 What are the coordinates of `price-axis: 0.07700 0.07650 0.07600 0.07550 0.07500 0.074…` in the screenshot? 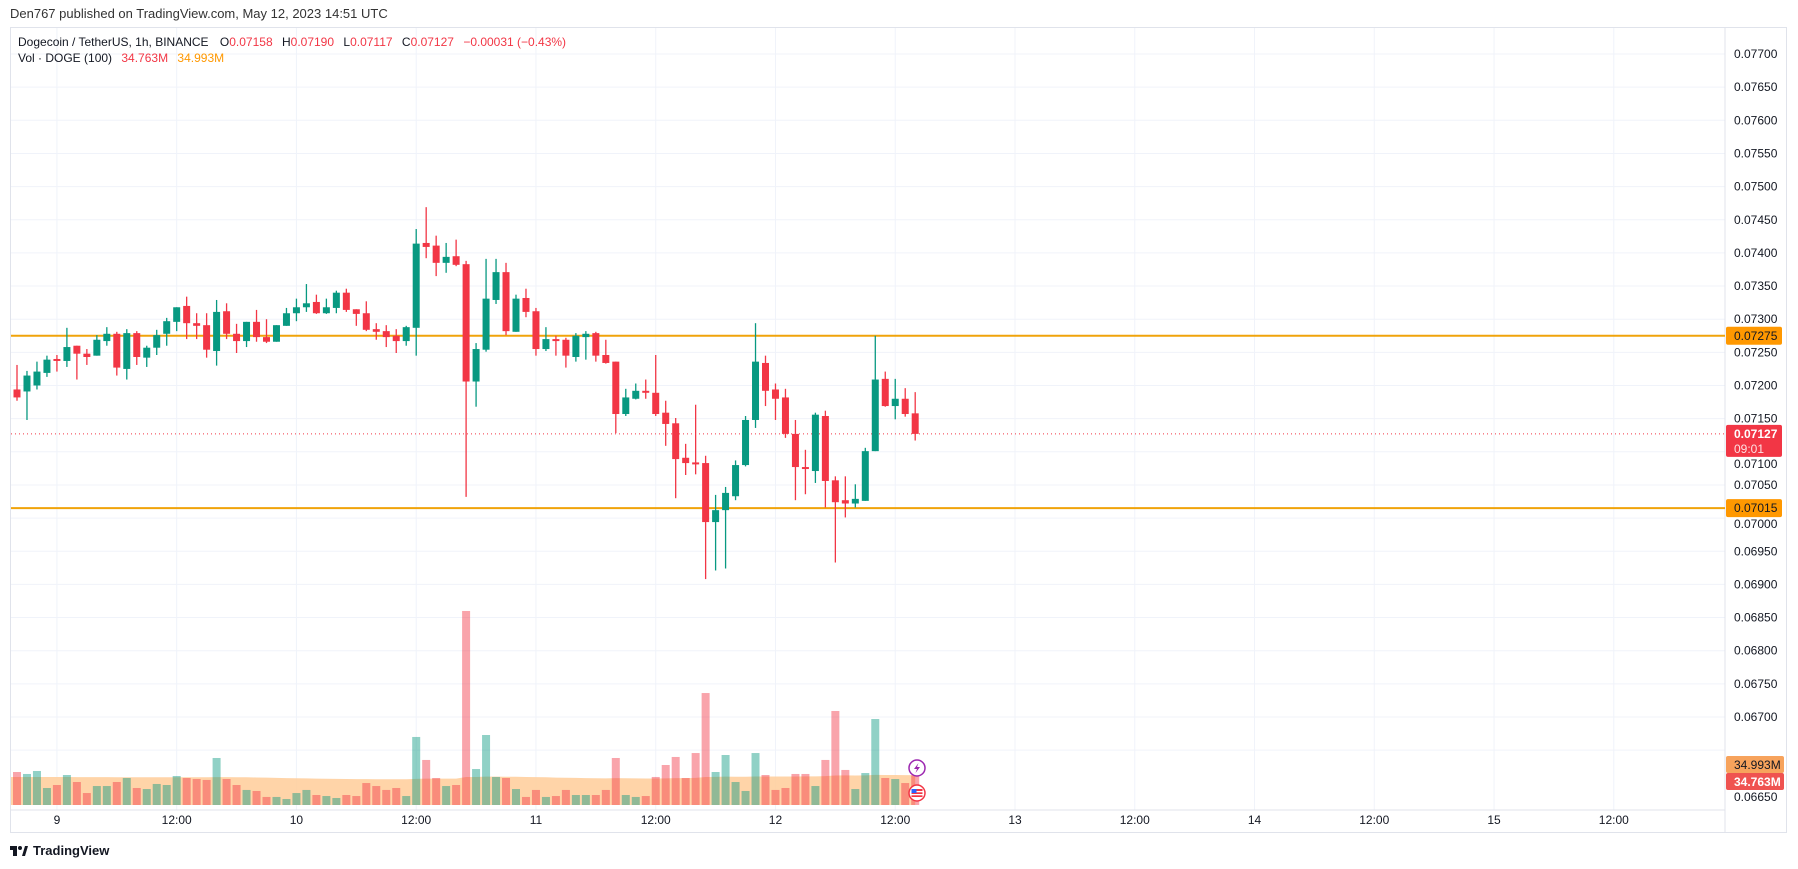 It's located at (1756, 425).